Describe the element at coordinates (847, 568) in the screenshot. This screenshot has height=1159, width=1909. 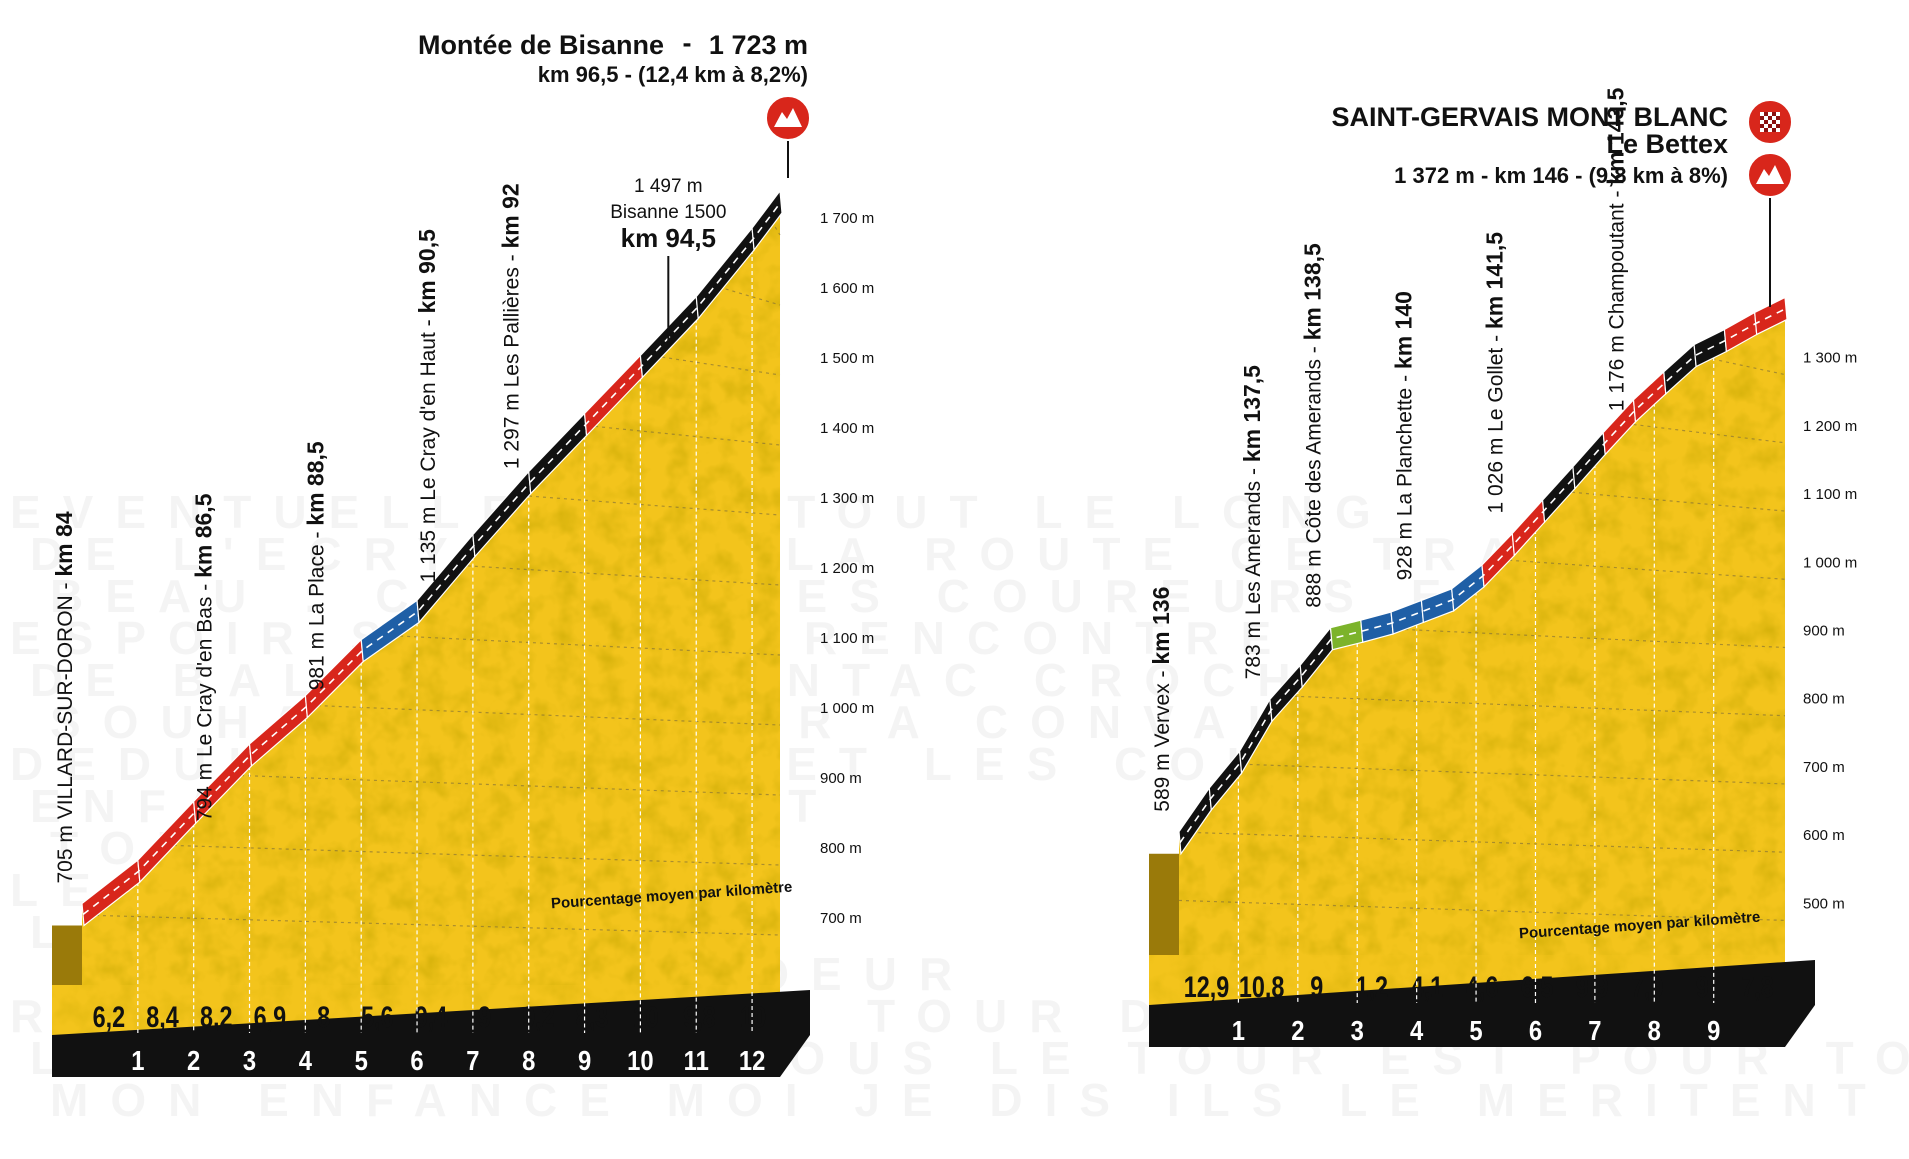
I see `y-tick-label: 1 200 m` at that location.